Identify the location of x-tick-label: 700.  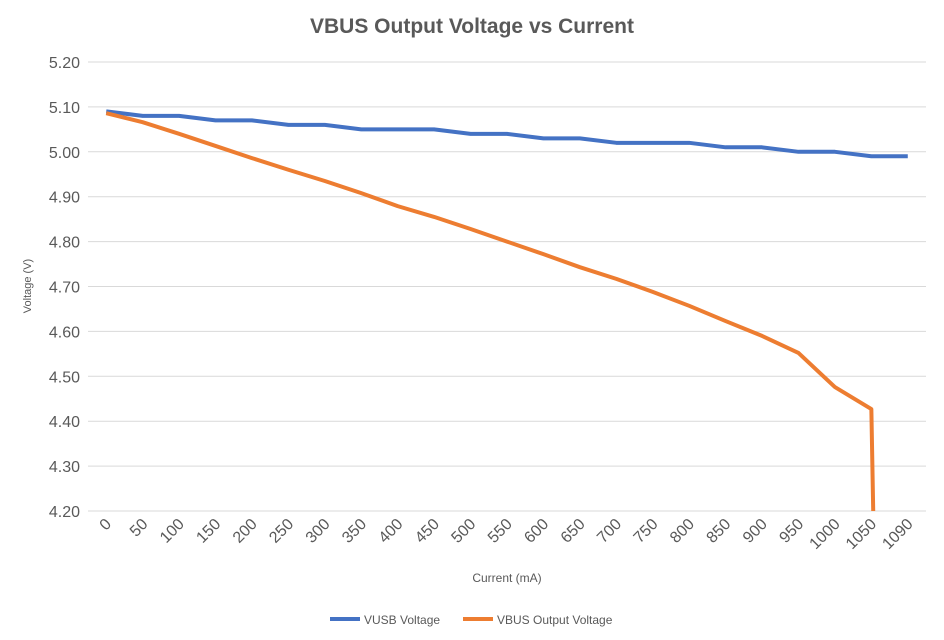
(609, 531).